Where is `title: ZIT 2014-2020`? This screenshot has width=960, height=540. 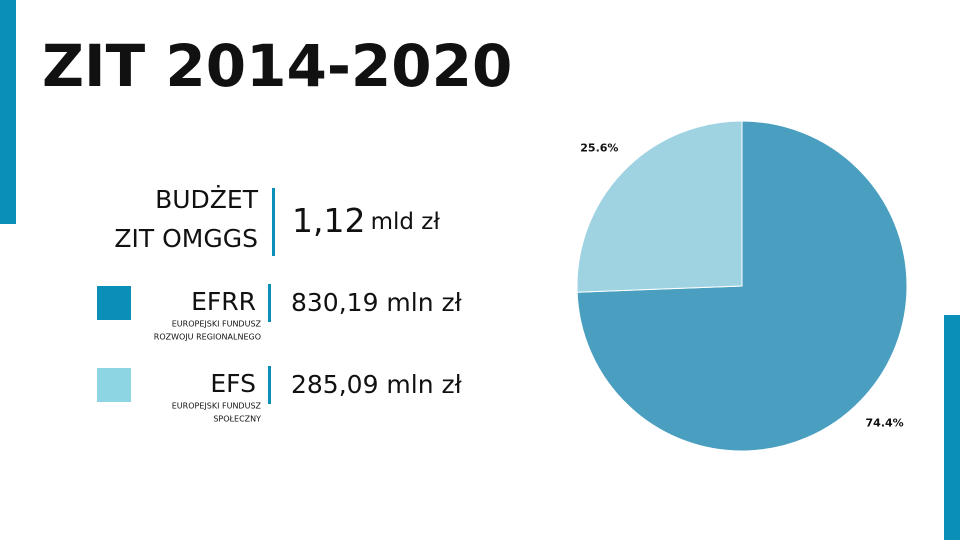
title: ZIT 2014-2020 is located at coordinates (277, 66).